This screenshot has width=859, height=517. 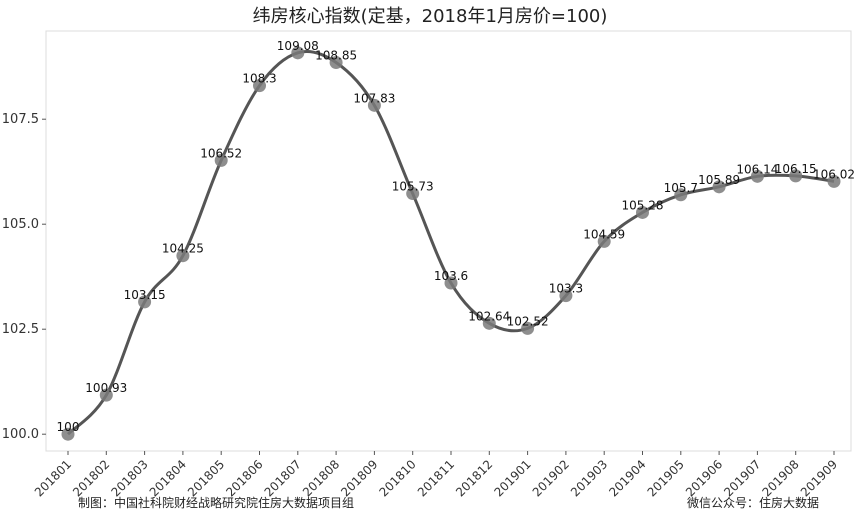 I want to click on x-tick-label: 201810, so click(x=398, y=478).